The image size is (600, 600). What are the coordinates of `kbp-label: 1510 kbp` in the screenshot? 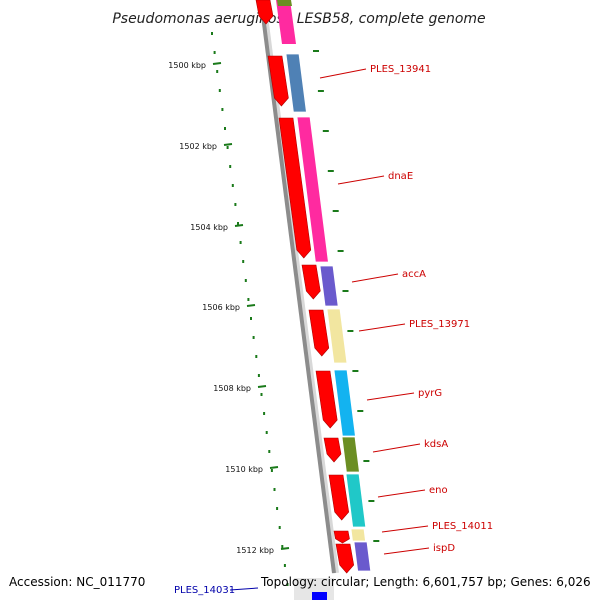 It's located at (244, 469).